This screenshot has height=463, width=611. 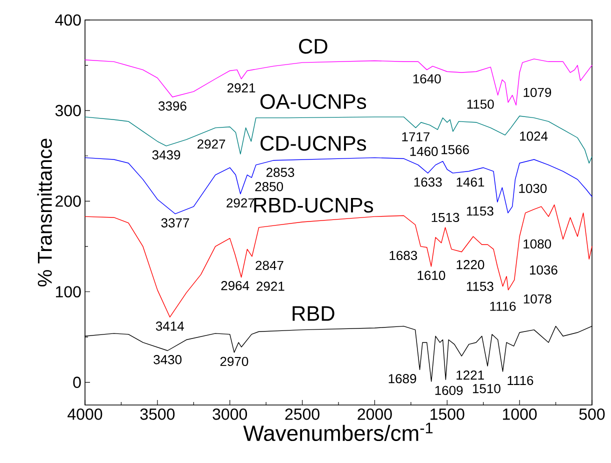 What do you see at coordinates (470, 375) in the screenshot?
I see `annotation: 1221` at bounding box center [470, 375].